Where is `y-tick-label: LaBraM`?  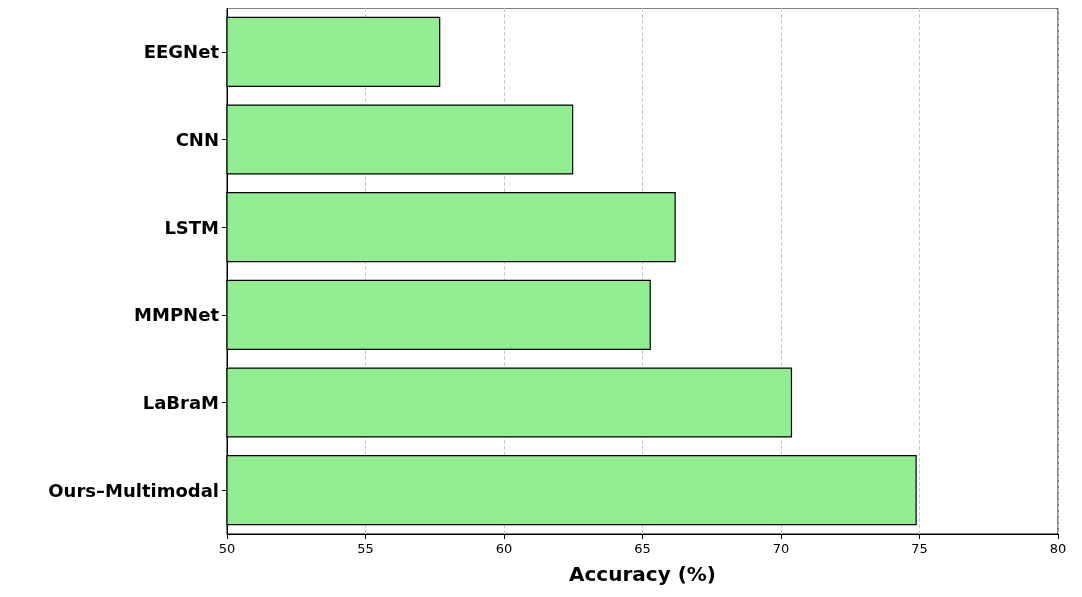
y-tick-label: LaBraM is located at coordinates (180, 402).